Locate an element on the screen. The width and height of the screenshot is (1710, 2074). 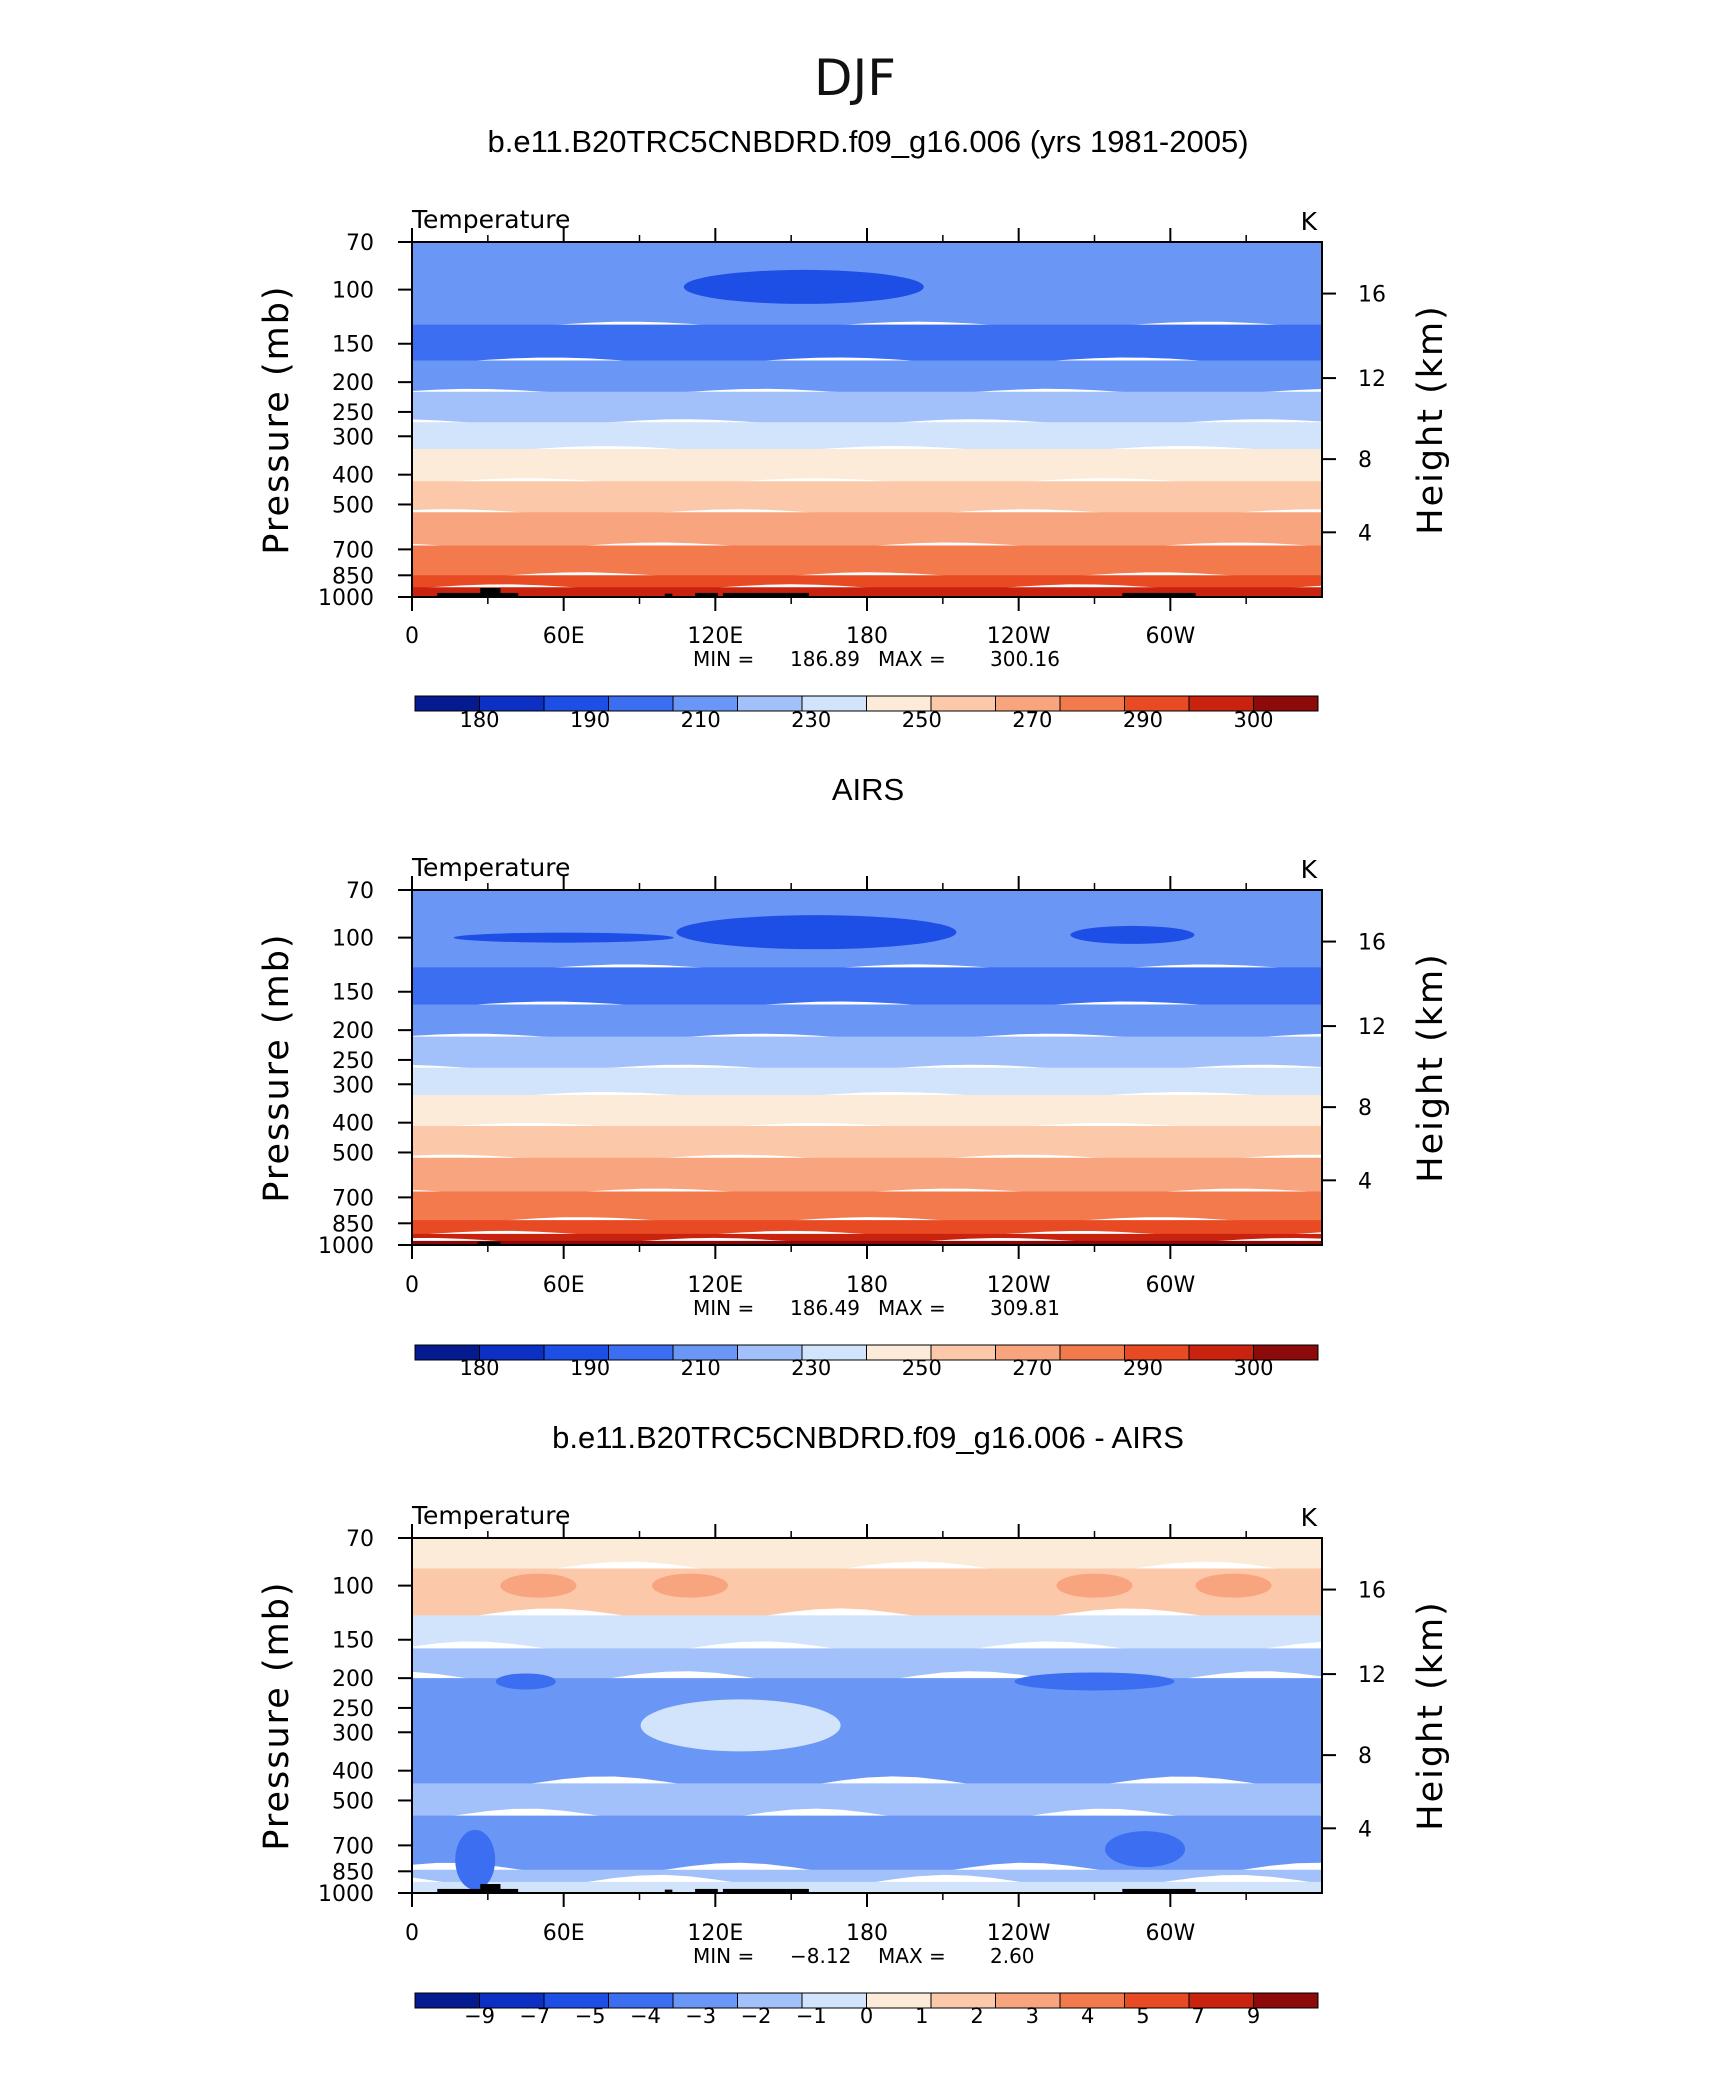
panel-title: b.e11.B20TRC5CNBDRD.f09_g16.006 - AIRS is located at coordinates (868, 1437).